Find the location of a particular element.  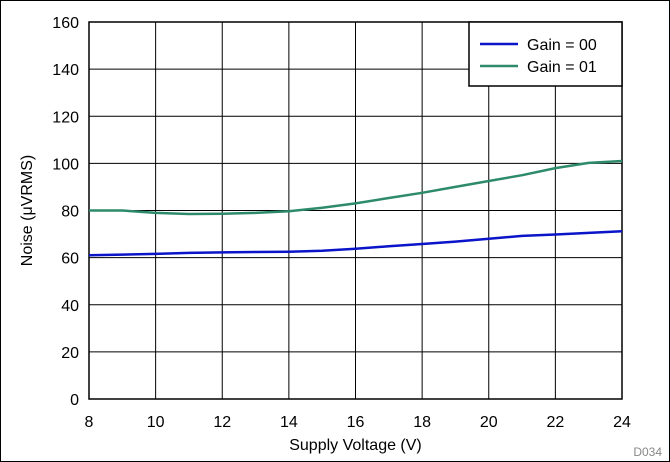

figure-id: D034 is located at coordinates (647, 452).